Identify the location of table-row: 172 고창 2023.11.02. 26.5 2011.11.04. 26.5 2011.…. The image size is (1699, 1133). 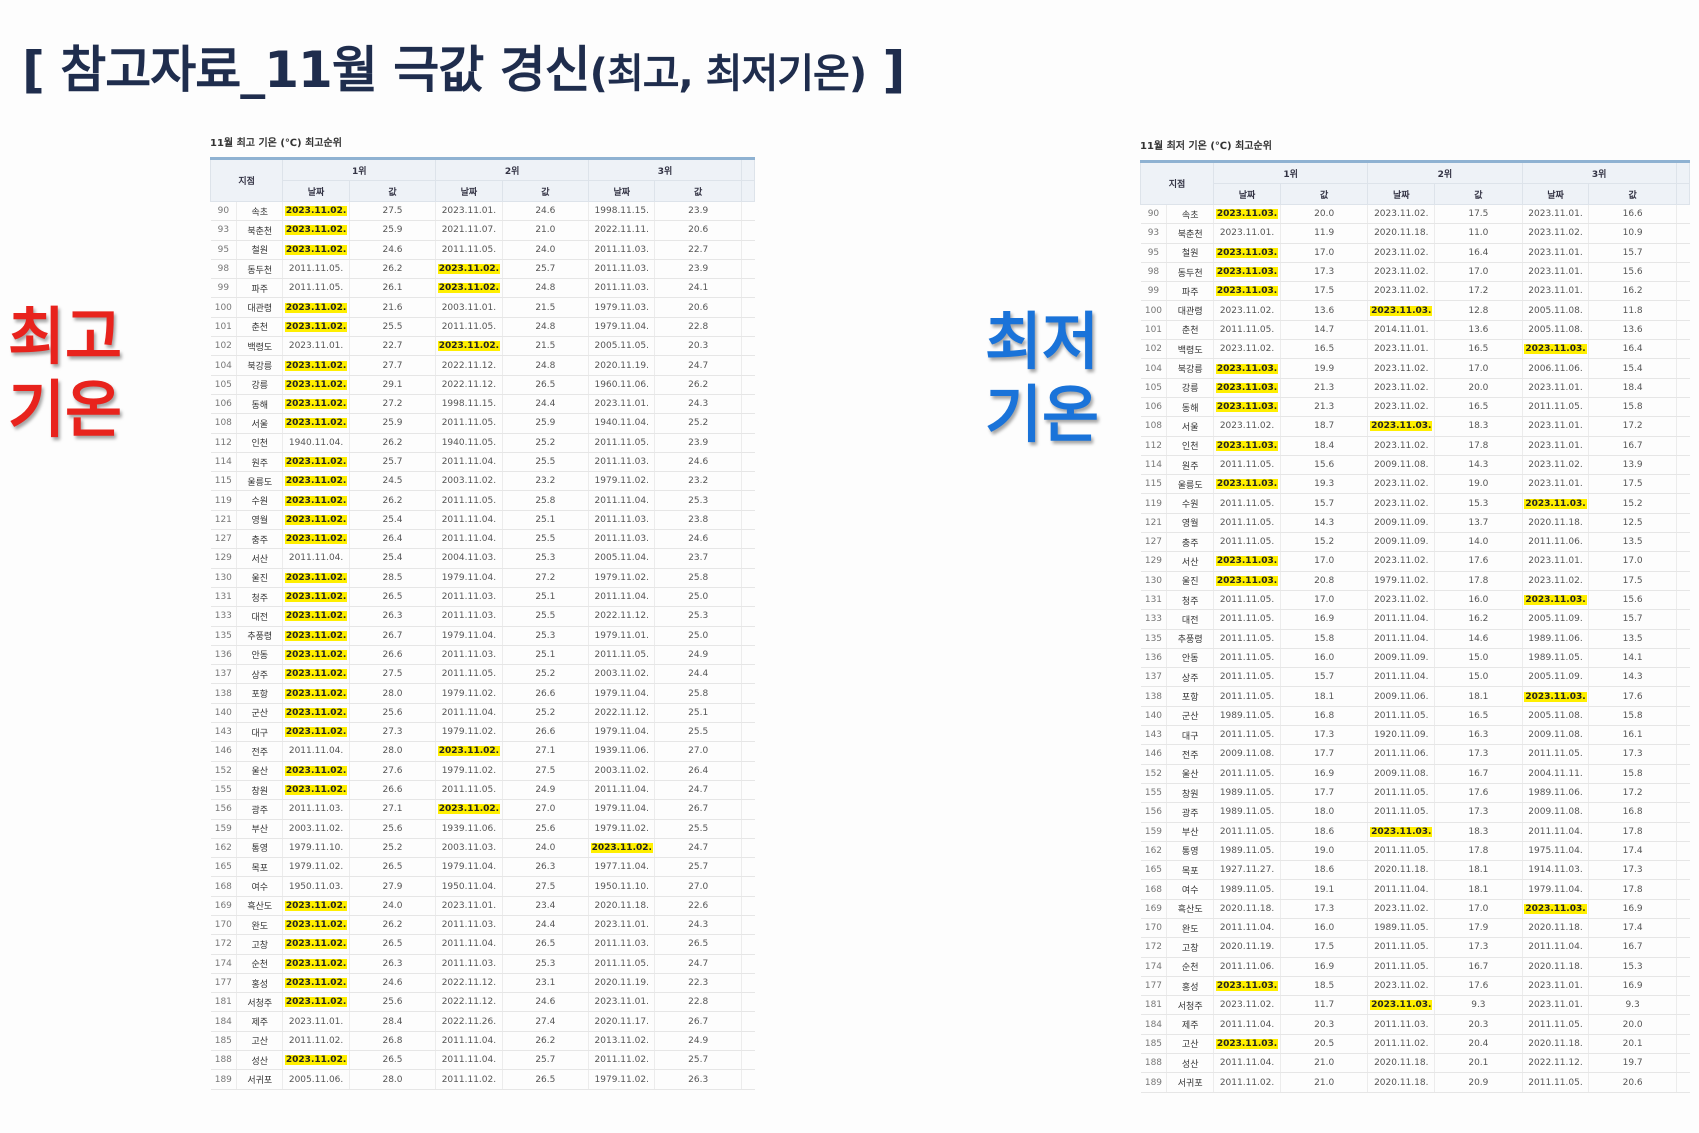
(482, 944).